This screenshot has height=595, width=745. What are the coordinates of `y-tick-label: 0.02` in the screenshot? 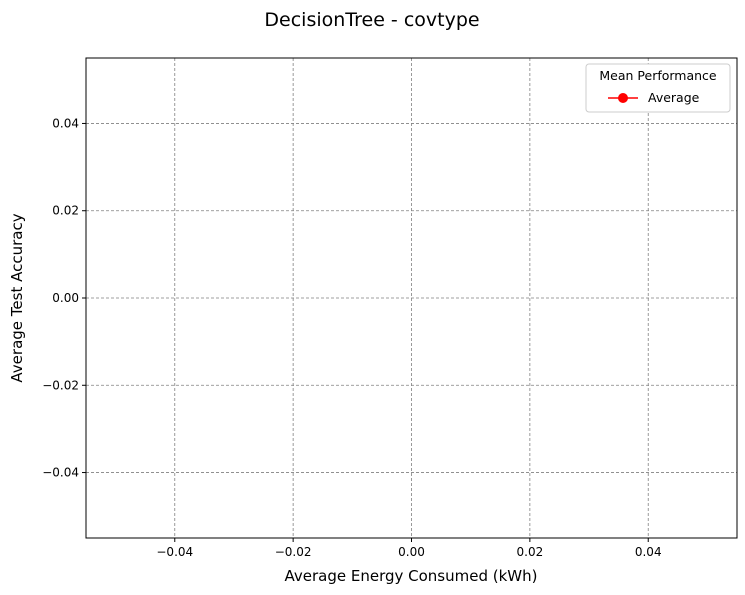 It's located at (65, 211).